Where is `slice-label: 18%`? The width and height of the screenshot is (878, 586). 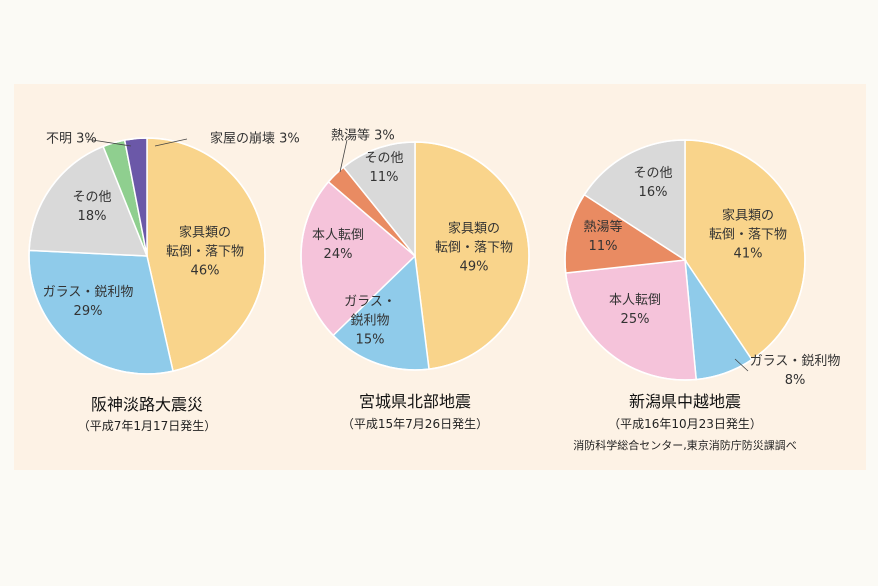
slice-label: 18% is located at coordinates (92, 216).